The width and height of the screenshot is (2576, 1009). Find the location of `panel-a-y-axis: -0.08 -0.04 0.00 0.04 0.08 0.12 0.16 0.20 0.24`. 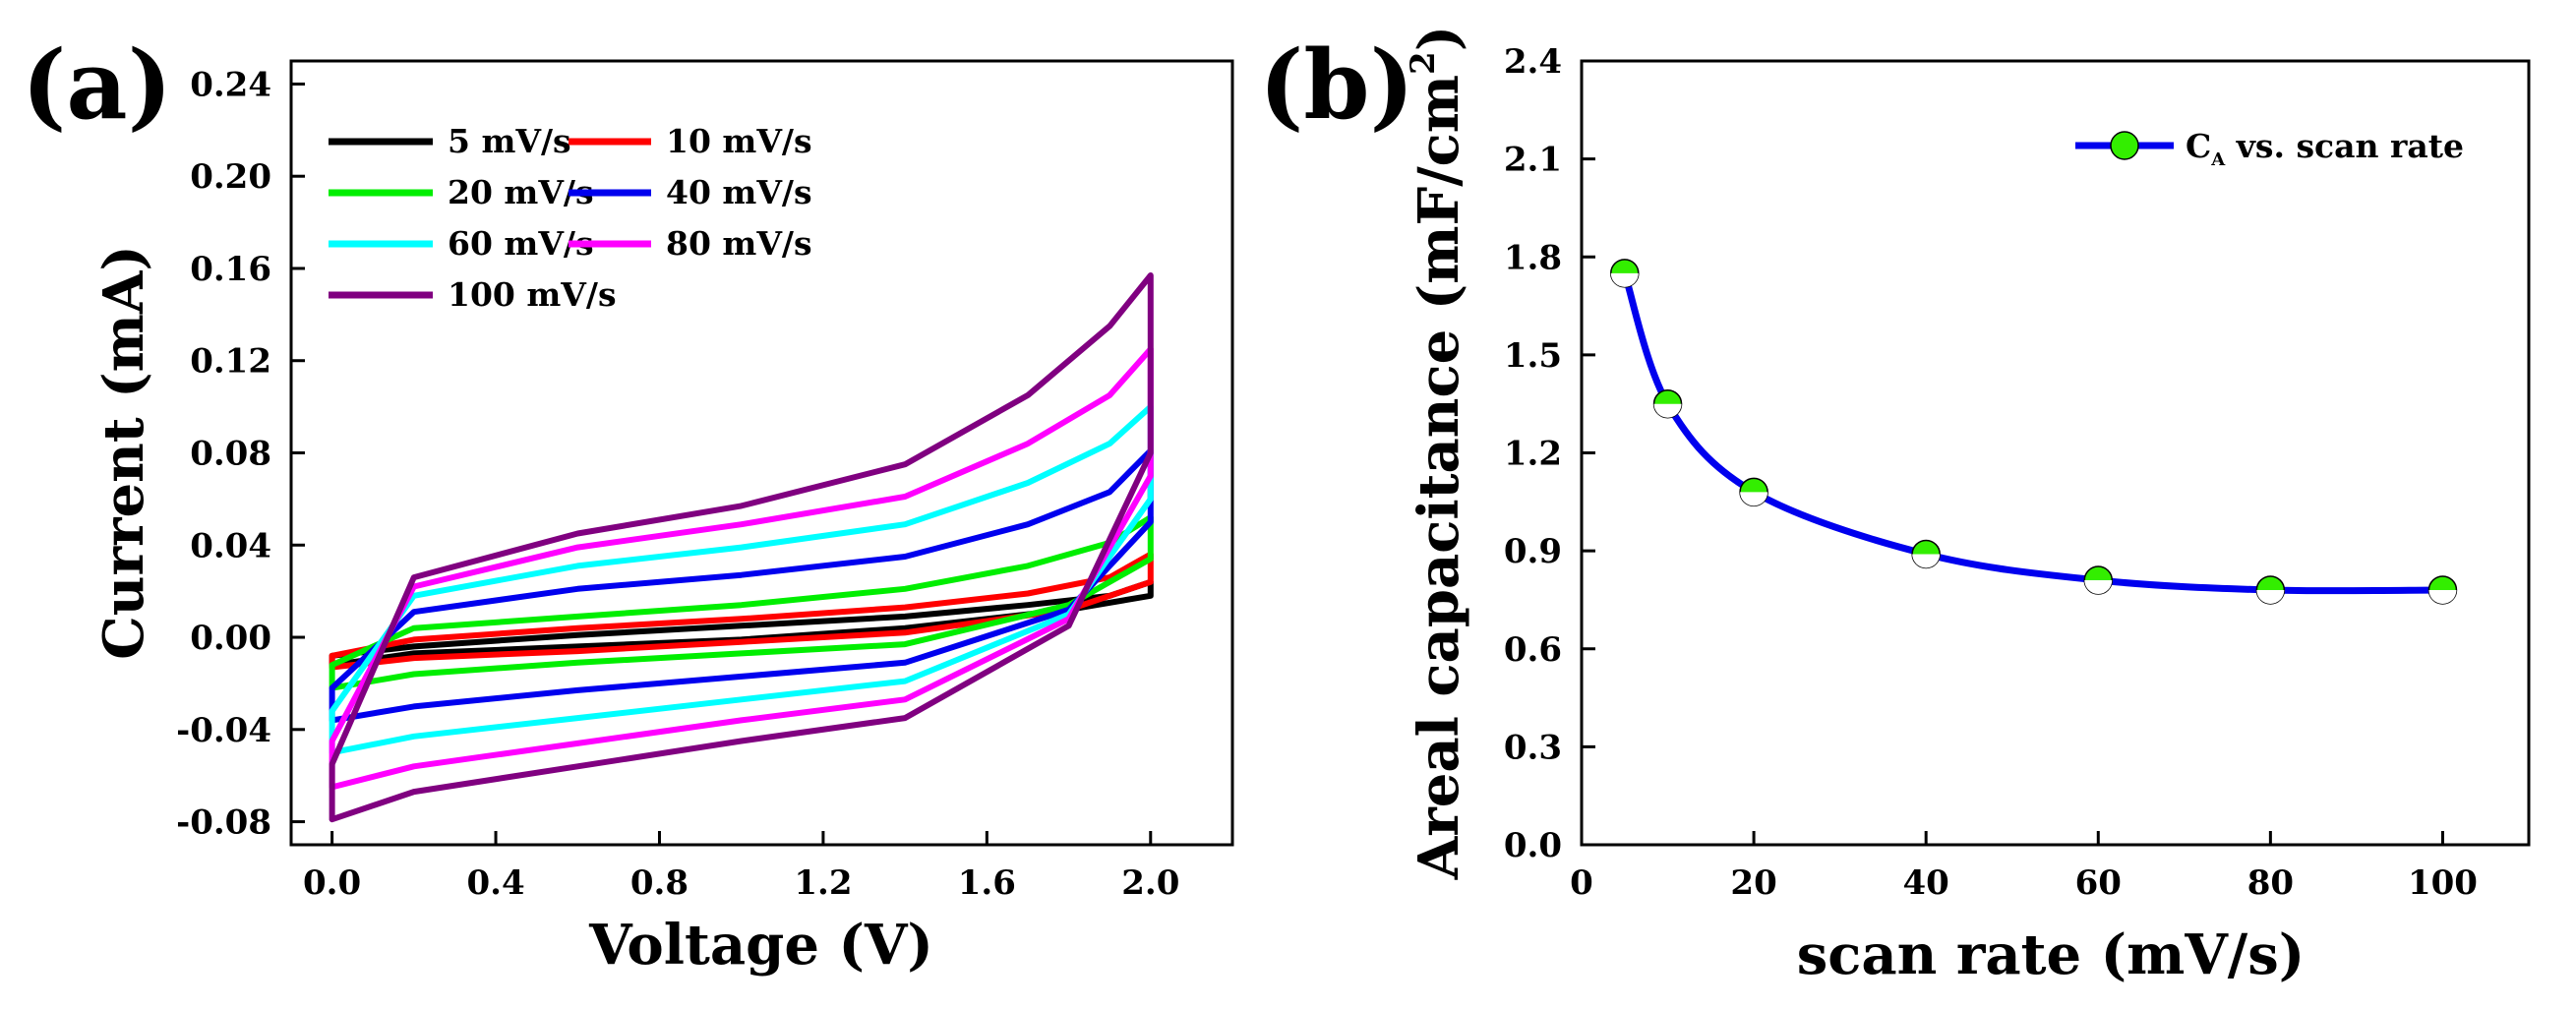

panel-a-y-axis: -0.08 -0.04 0.00 0.04 0.08 0.12 0.16 0.20 0.24 is located at coordinates (240, 454).